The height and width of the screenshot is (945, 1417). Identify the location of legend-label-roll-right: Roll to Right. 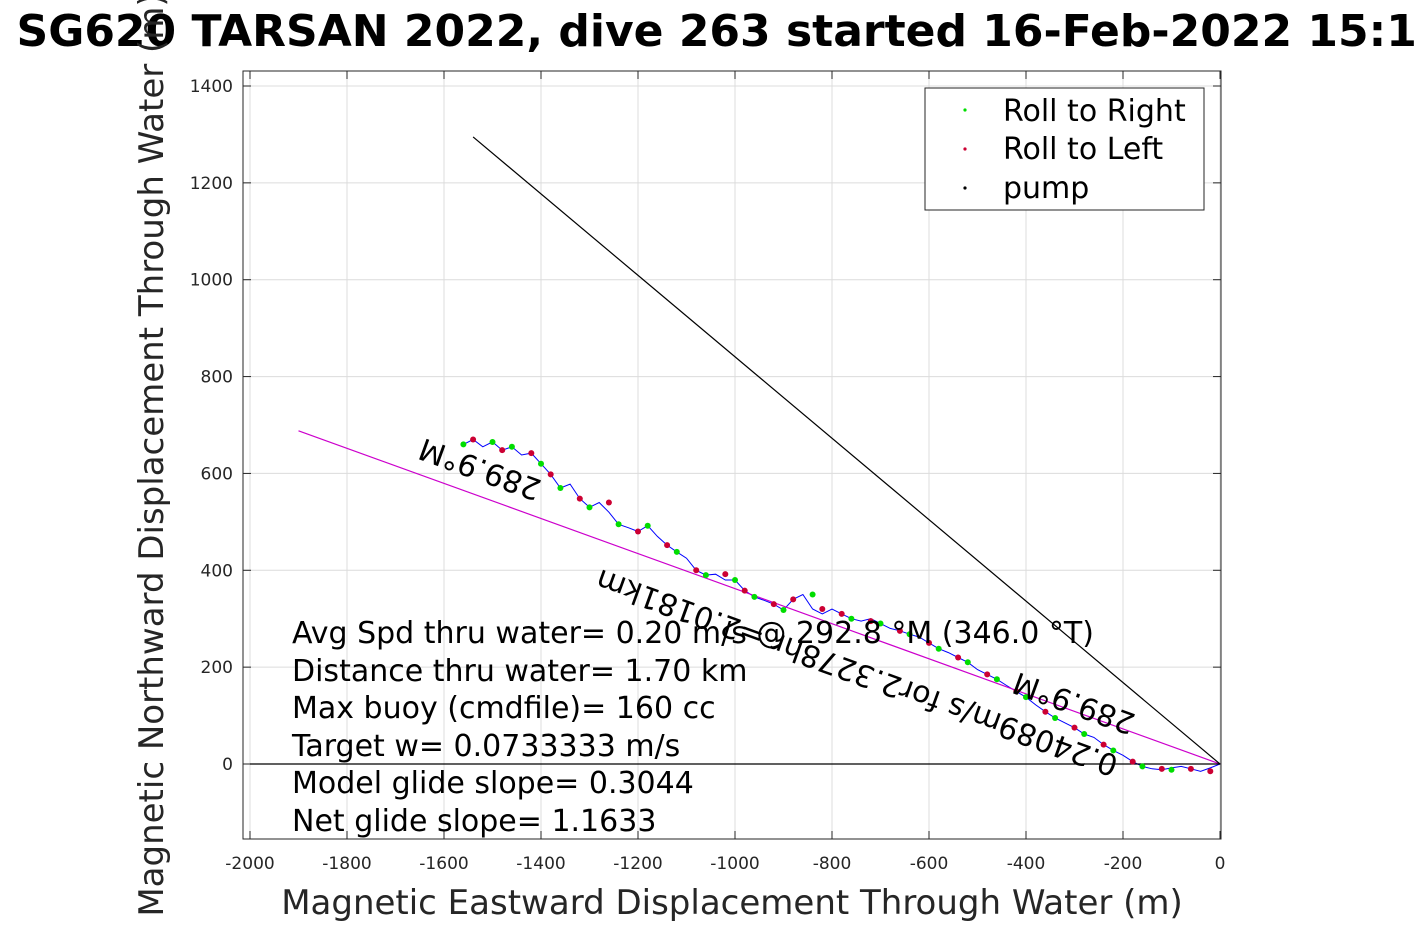
(1094, 111).